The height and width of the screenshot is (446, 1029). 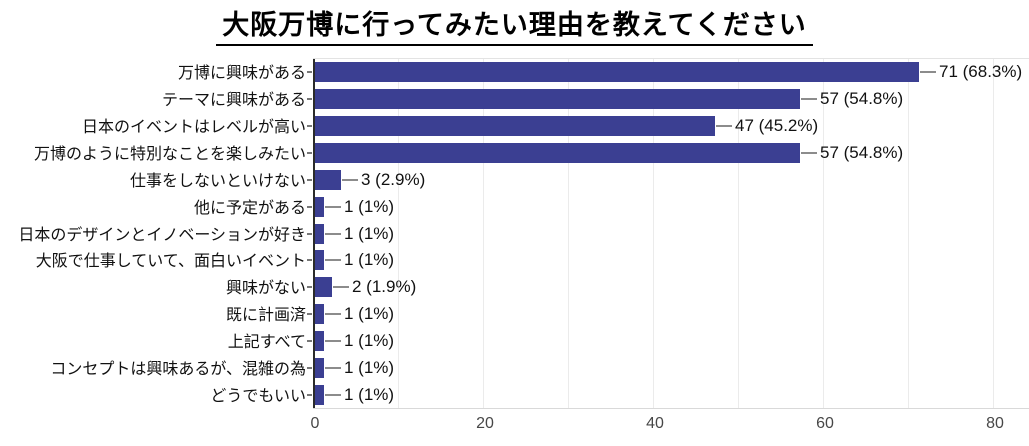 What do you see at coordinates (249, 208) in the screenshot?
I see `category-label-5: 他に予定がある` at bounding box center [249, 208].